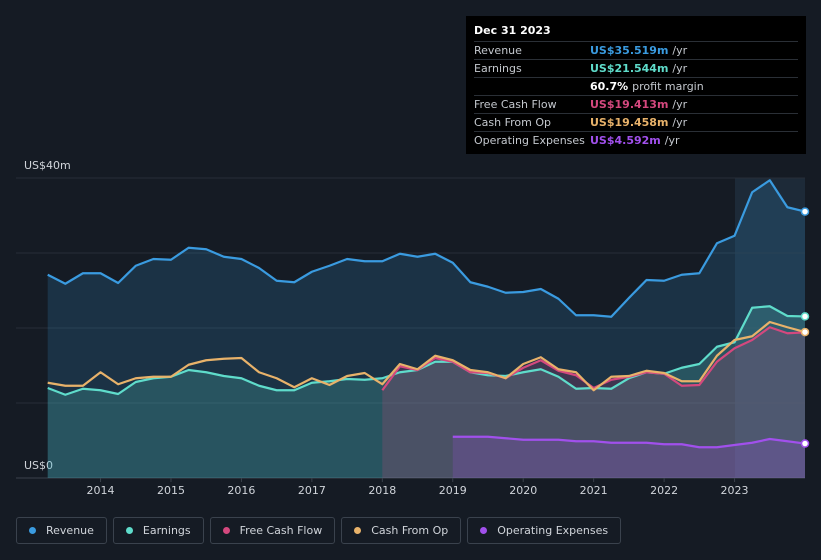  Describe the element at coordinates (70, 530) in the screenshot. I see `legend-label: Revenue` at that location.